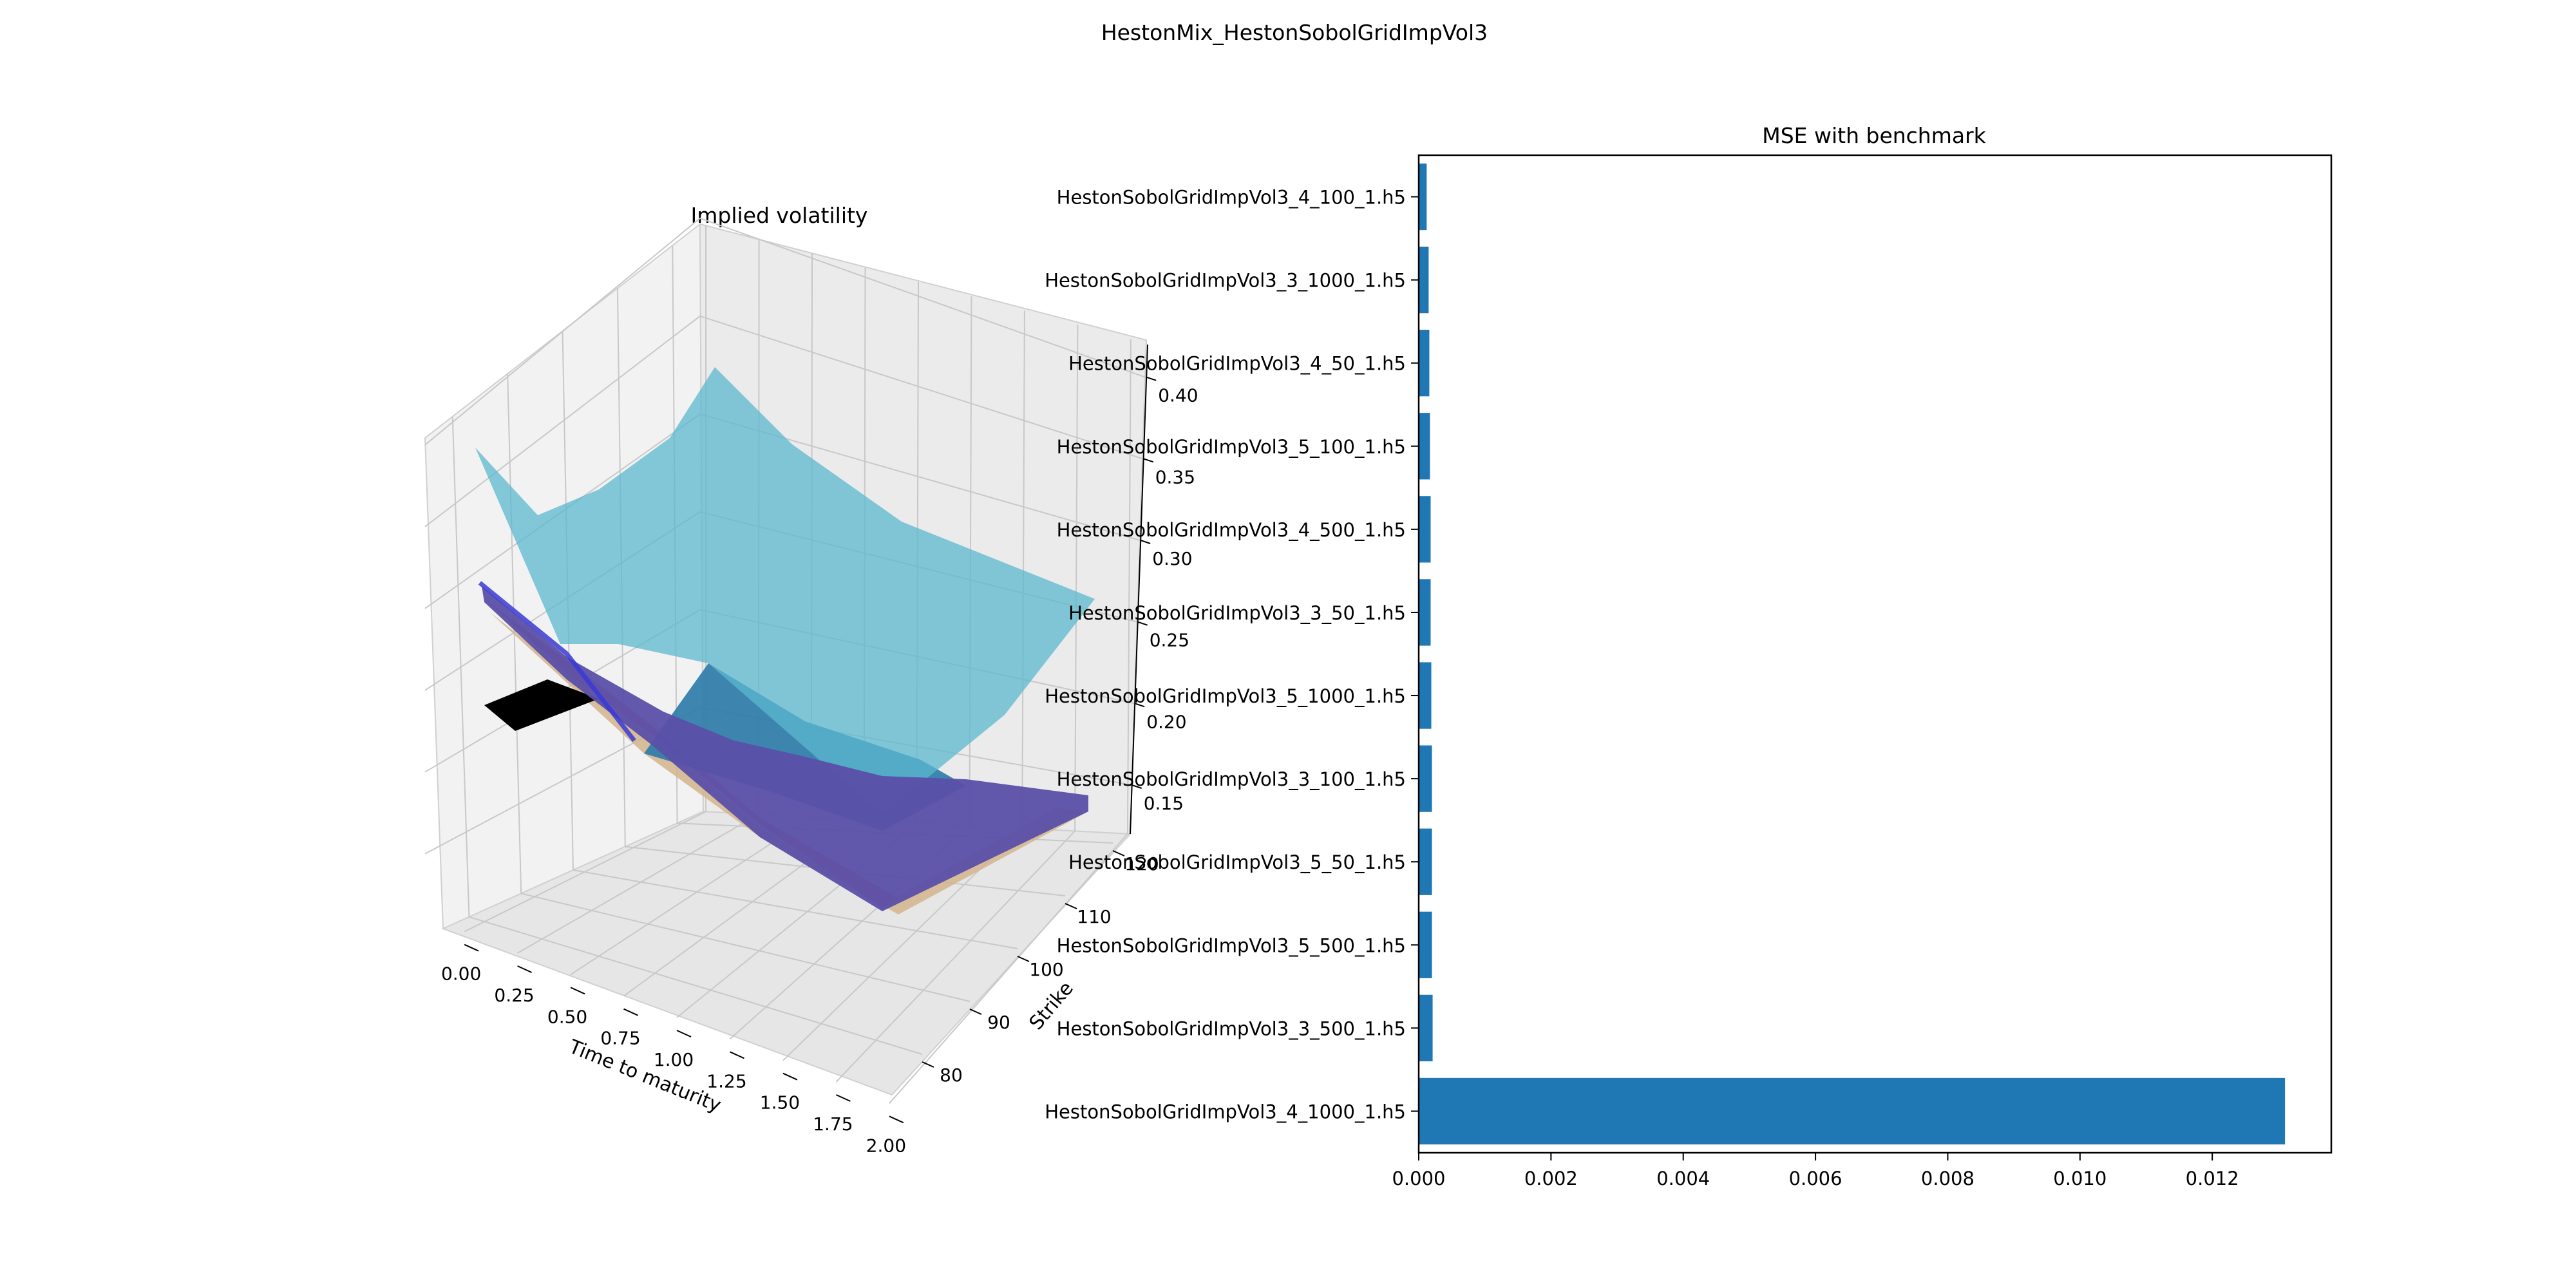 The width and height of the screenshot is (2576, 1288). What do you see at coordinates (1294, 32) in the screenshot?
I see `figure-suptitle: HestonMix_HestonSobolGridImpVol3` at bounding box center [1294, 32].